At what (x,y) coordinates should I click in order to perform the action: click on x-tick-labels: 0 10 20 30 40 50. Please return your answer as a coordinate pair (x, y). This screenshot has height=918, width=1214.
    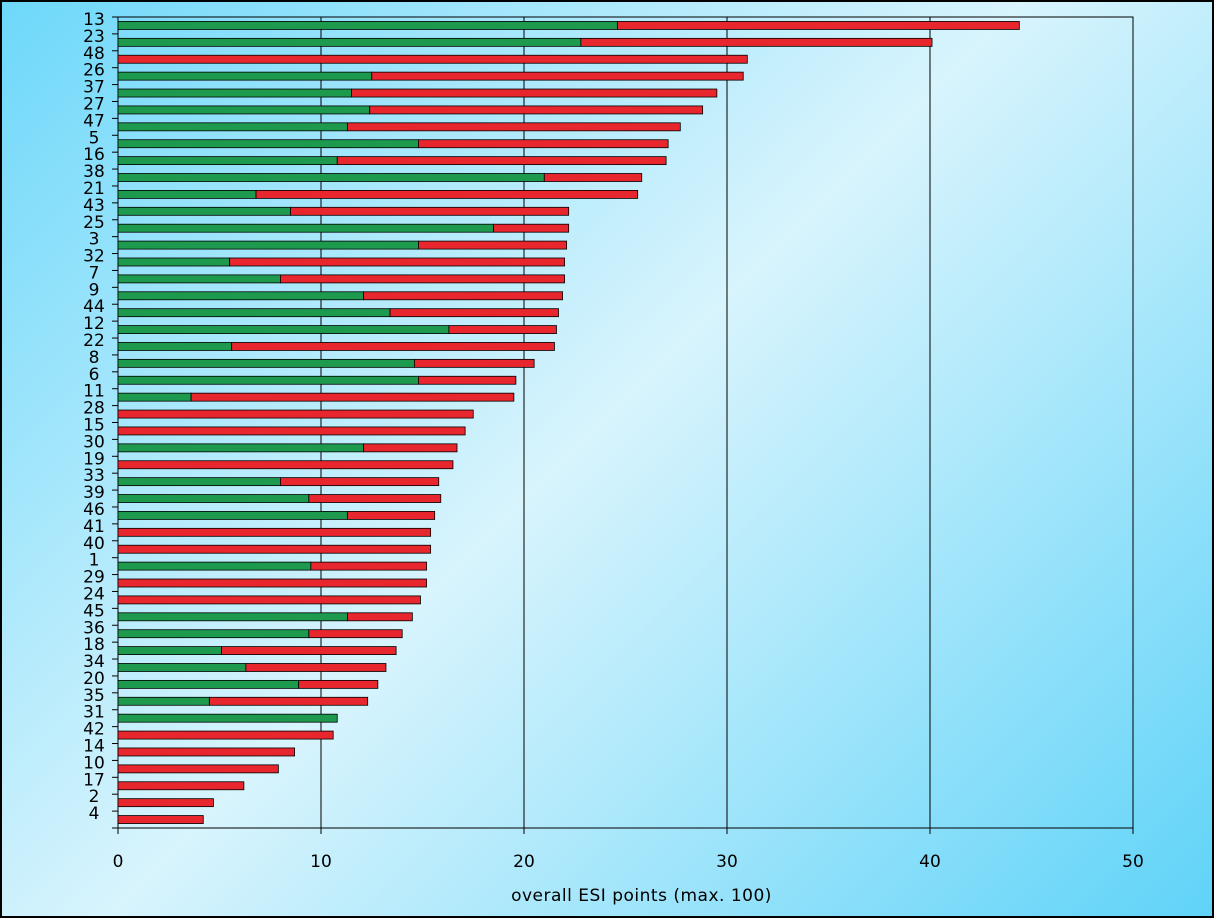
    Looking at the image, I should click on (628, 862).